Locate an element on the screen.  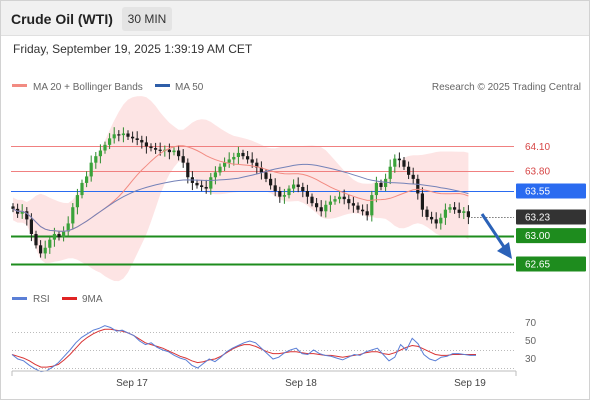
s2-badge: 62.65 is located at coordinates (537, 264).